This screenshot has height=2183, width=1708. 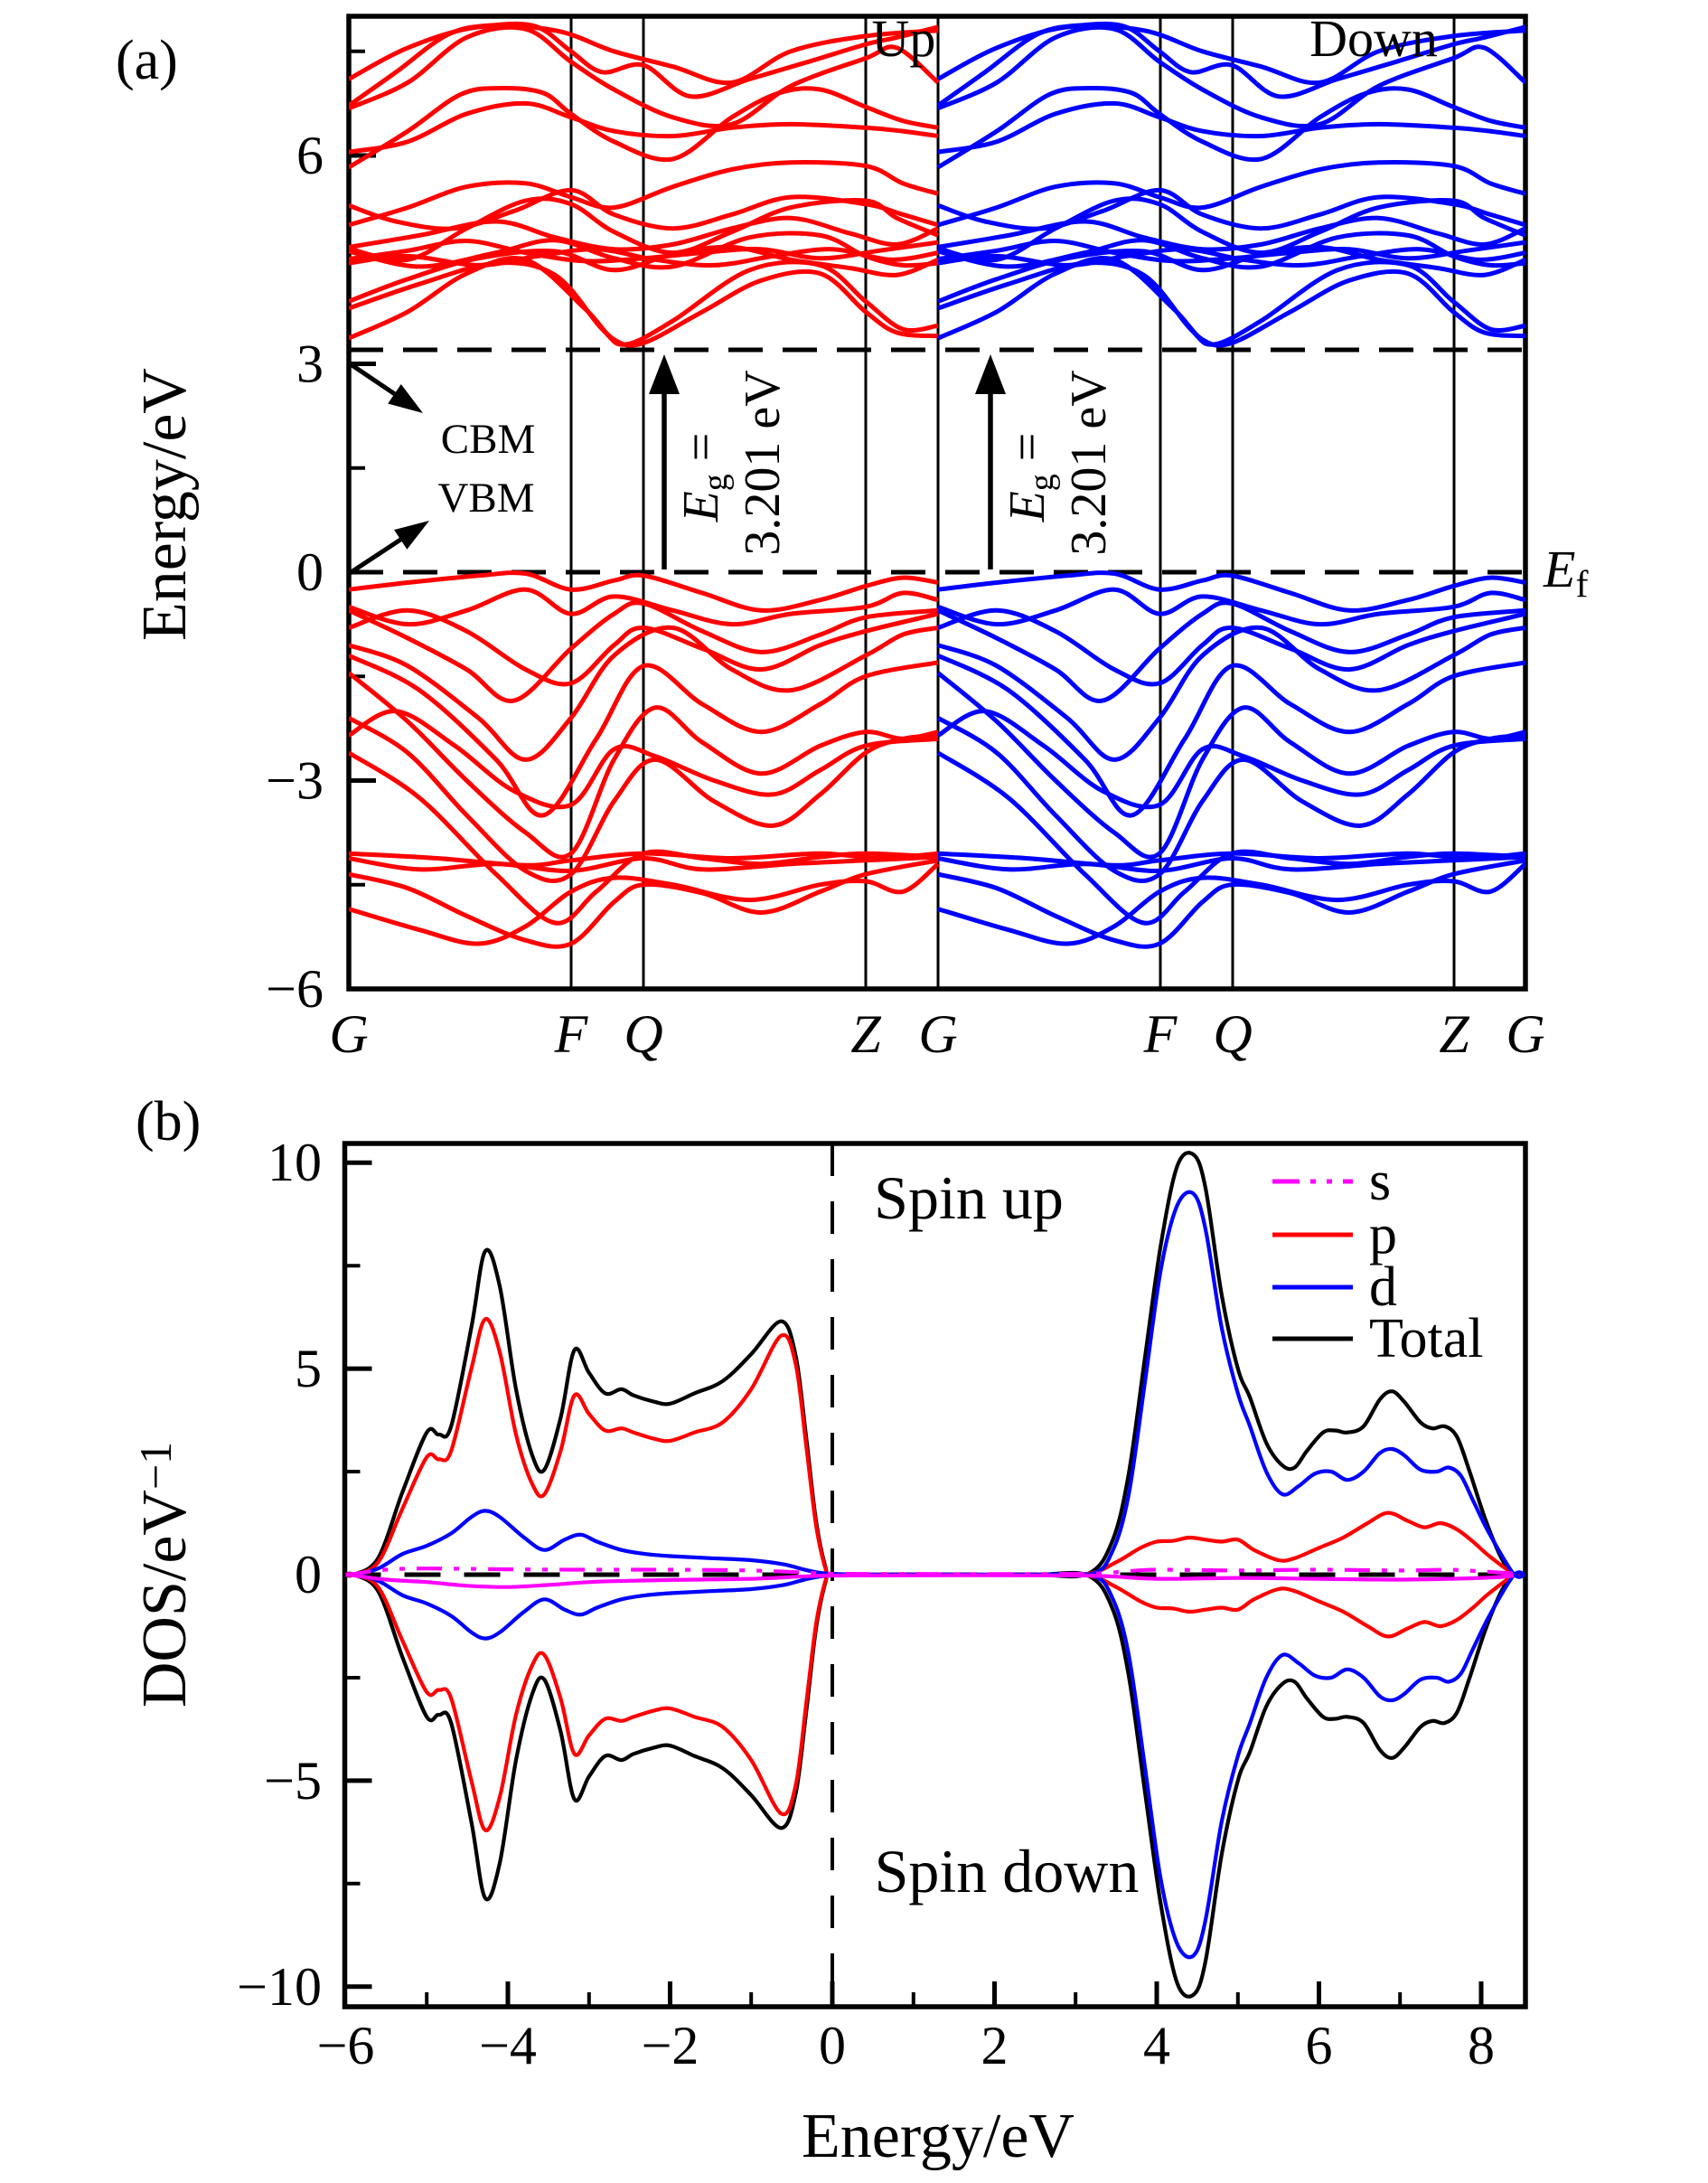 What do you see at coordinates (279, 1987) in the screenshot?
I see `svg-text: −10` at bounding box center [279, 1987].